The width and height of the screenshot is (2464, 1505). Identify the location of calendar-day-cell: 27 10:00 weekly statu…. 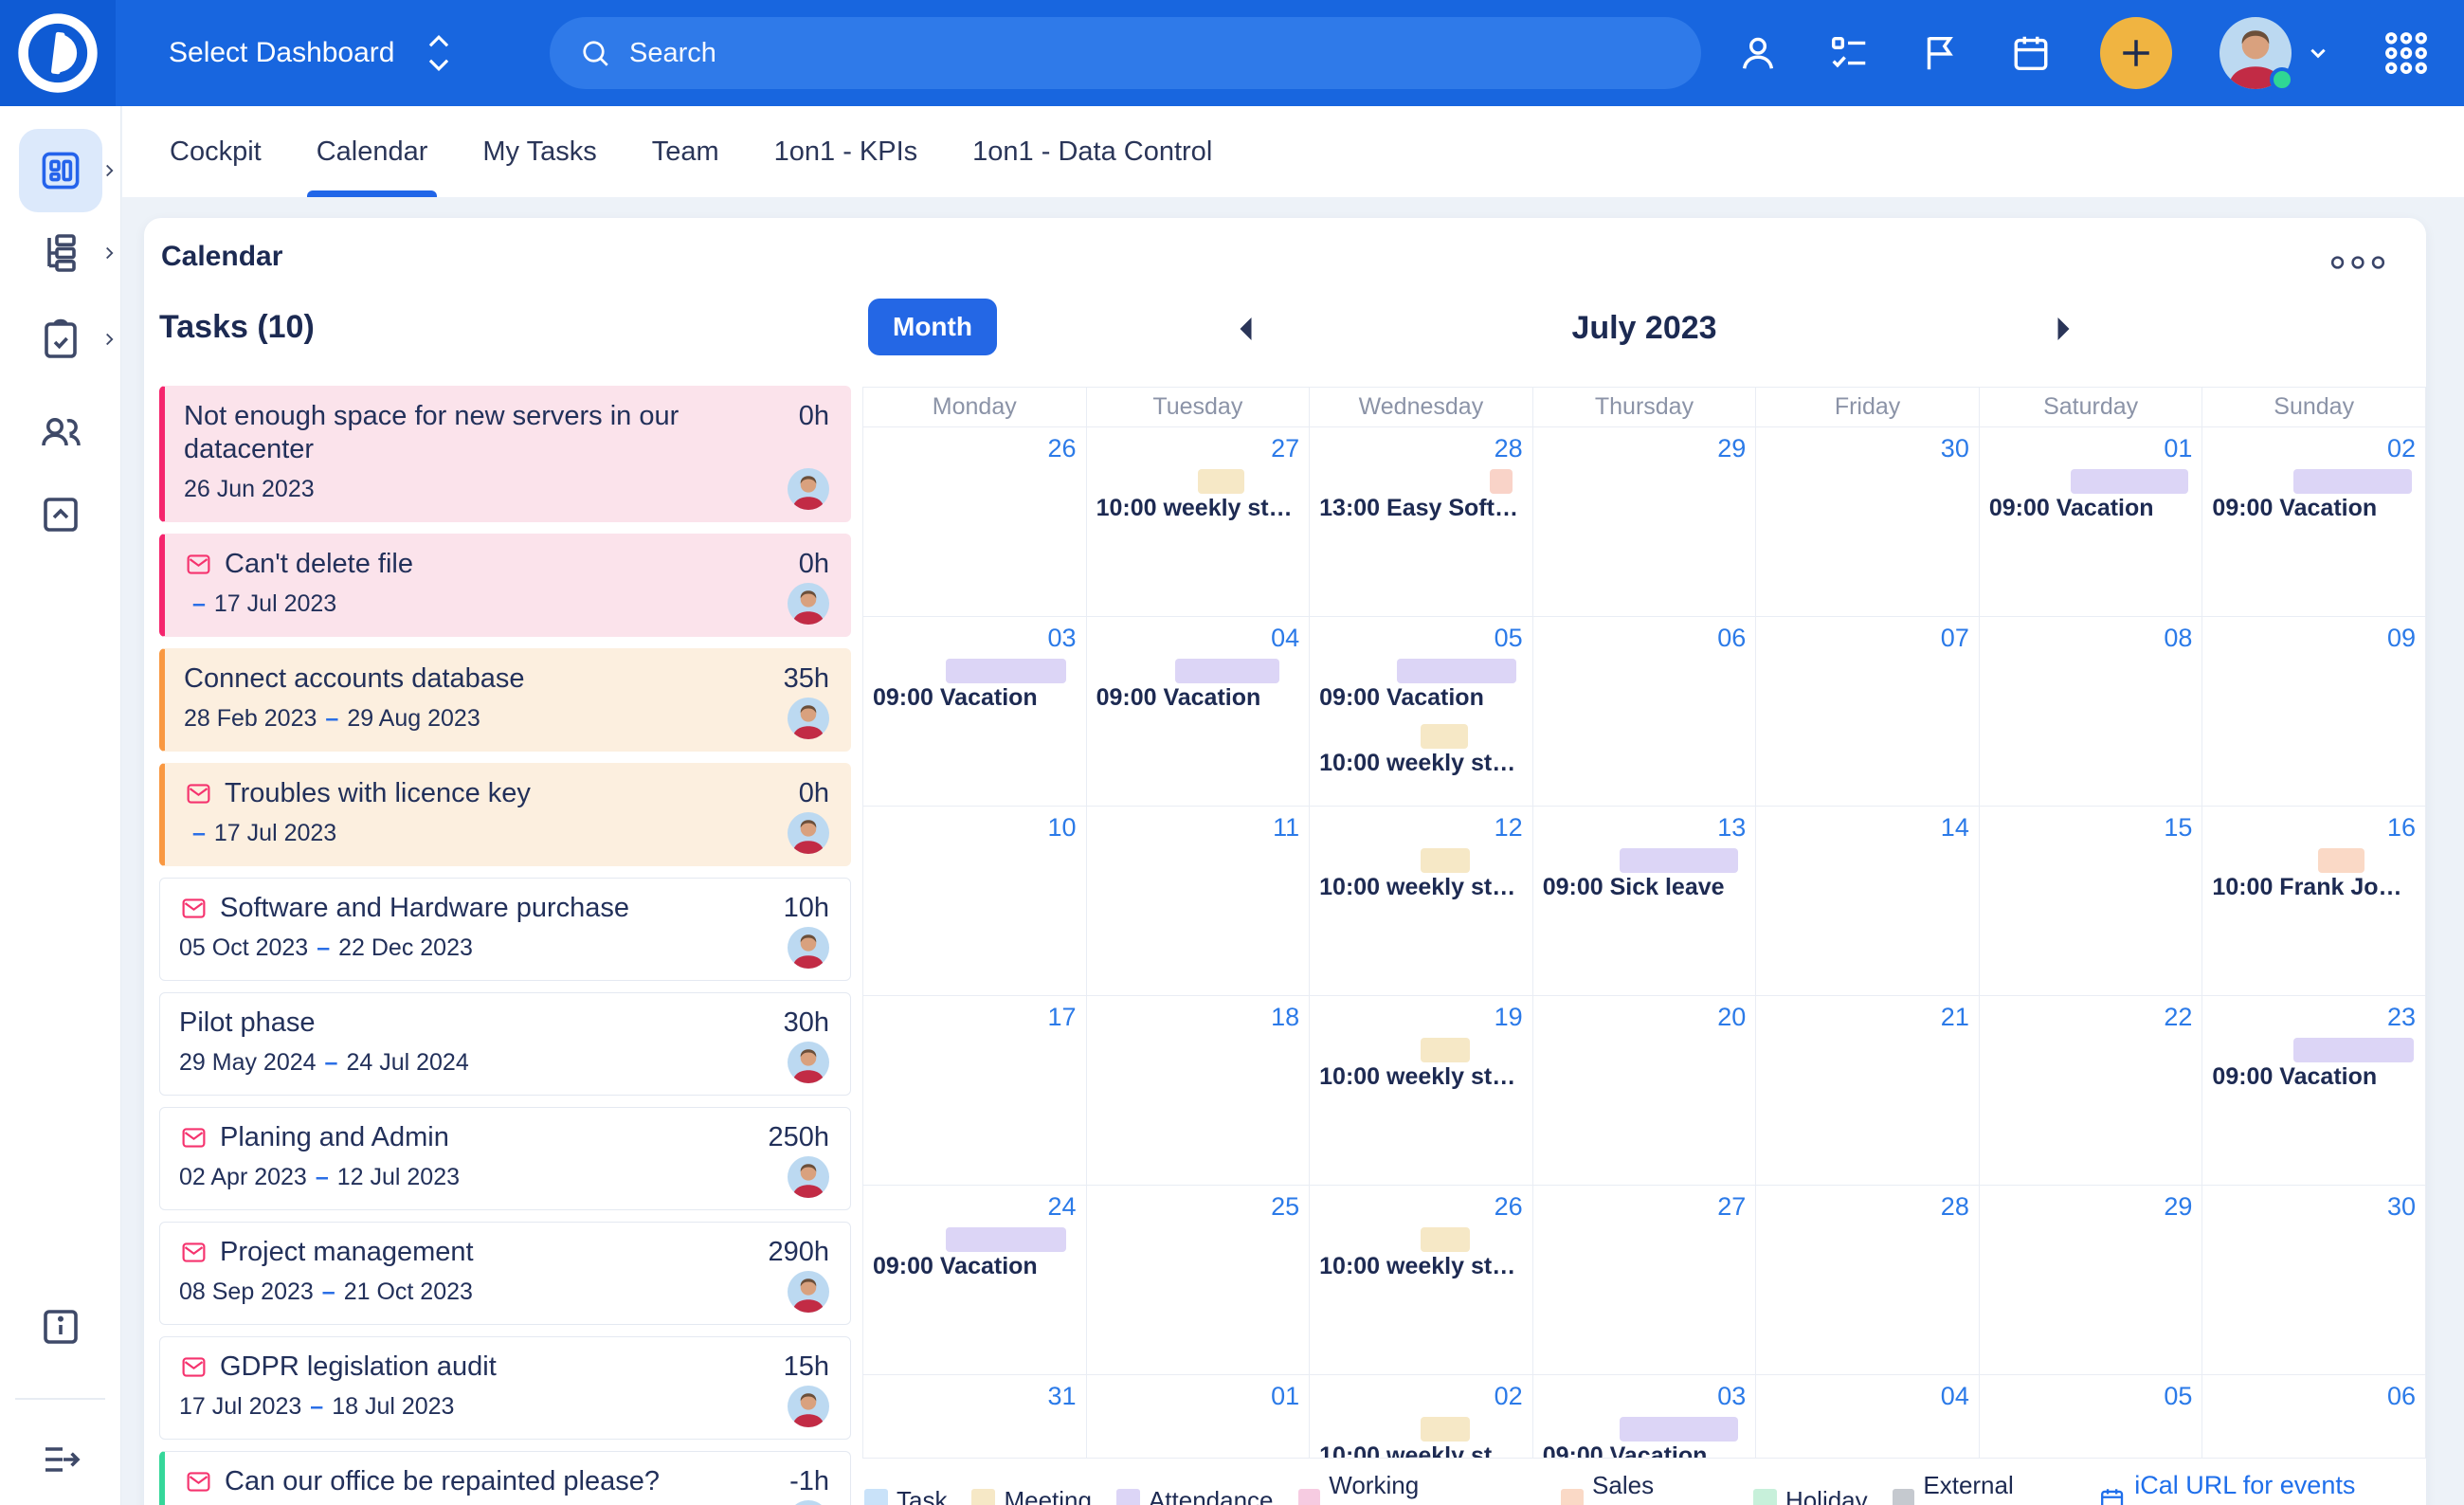
(1199, 522).